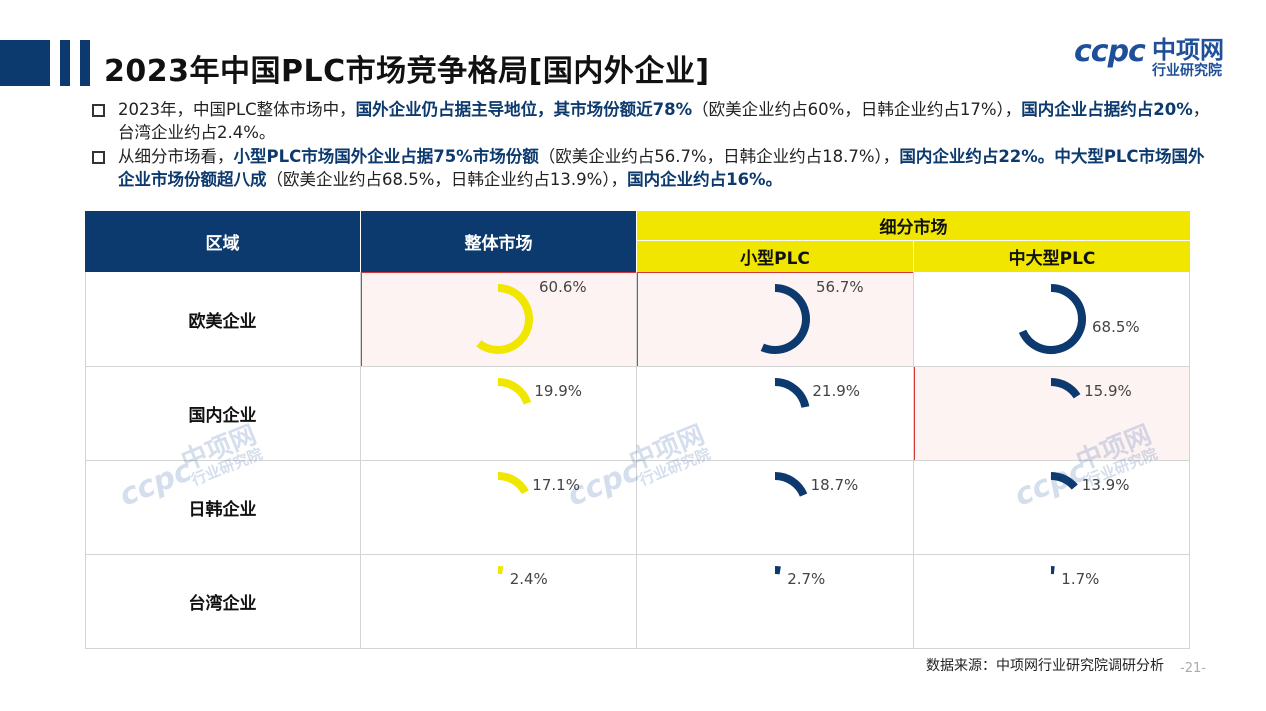 The image size is (1266, 711). Describe the element at coordinates (386, 156) in the screenshot. I see `bullet-highlight: 小型PLC市场国外企业占据75%市场份额` at that location.